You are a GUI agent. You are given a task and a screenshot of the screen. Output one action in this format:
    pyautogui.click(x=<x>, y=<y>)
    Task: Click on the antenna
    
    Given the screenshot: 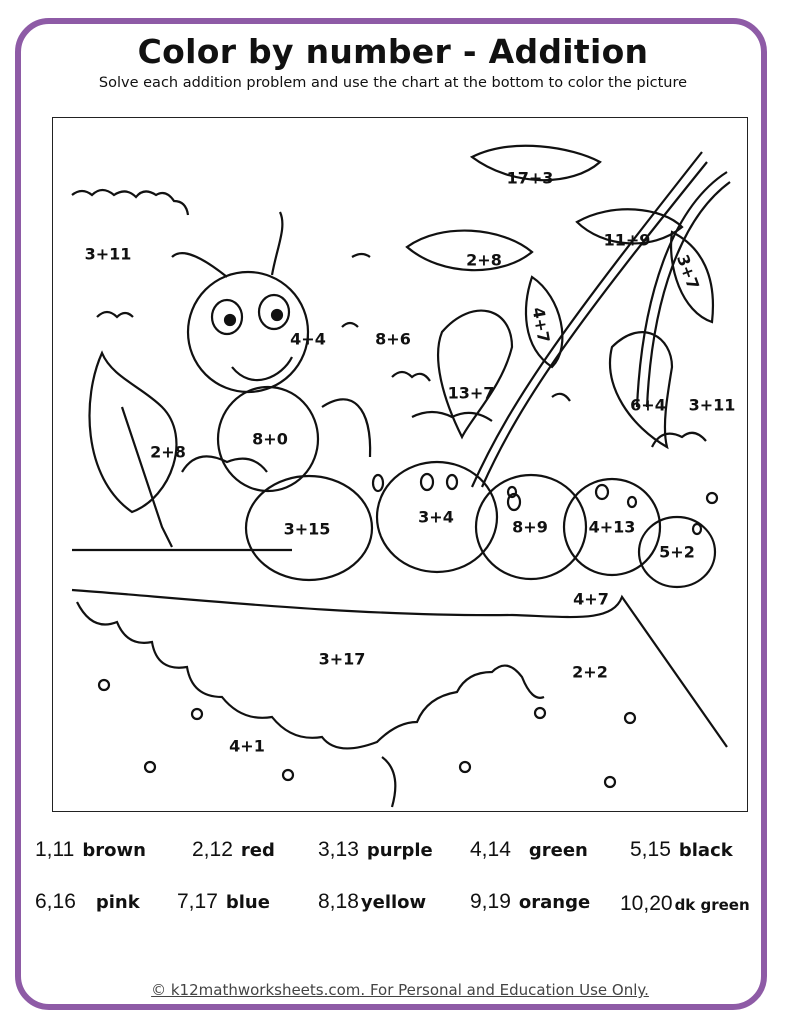 What is the action you would take?
    pyautogui.click(x=227, y=244)
    